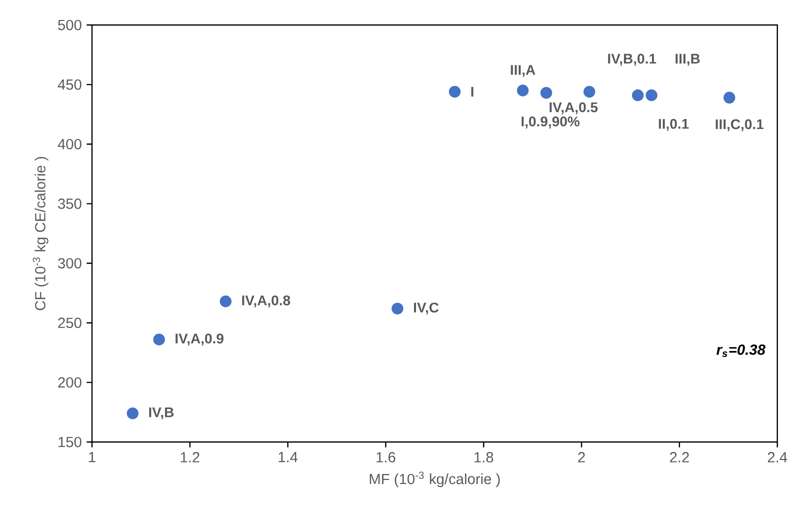 Image resolution: width=795 pixels, height=528 pixels. What do you see at coordinates (92, 457) in the screenshot?
I see `x-tick-label: 1` at bounding box center [92, 457].